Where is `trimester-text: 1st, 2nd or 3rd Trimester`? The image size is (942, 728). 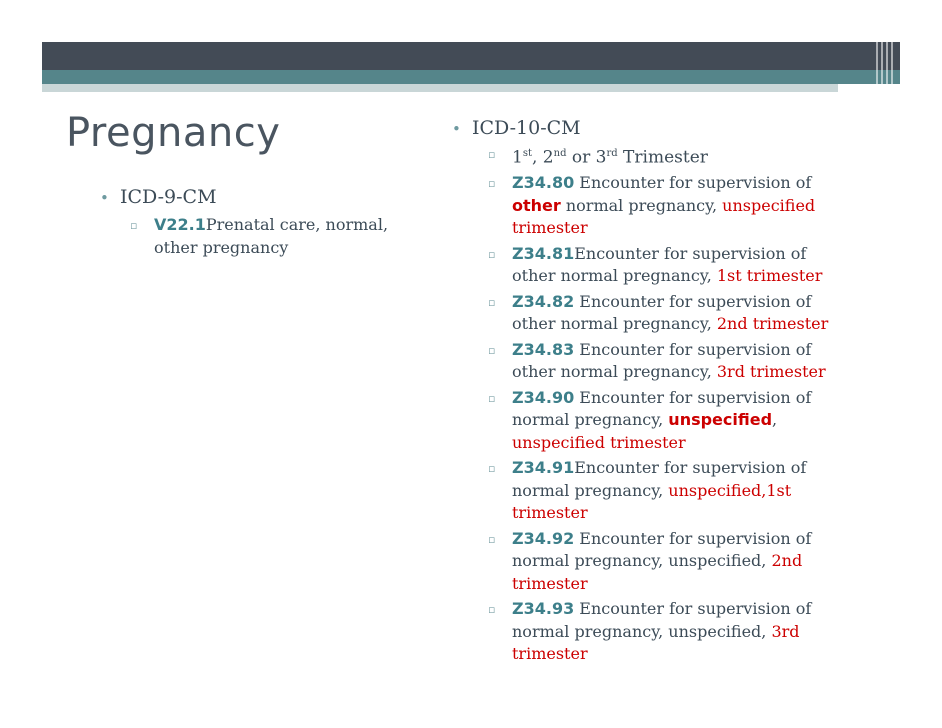 trimester-text: 1st, 2nd or 3rd Trimester is located at coordinates (610, 157).